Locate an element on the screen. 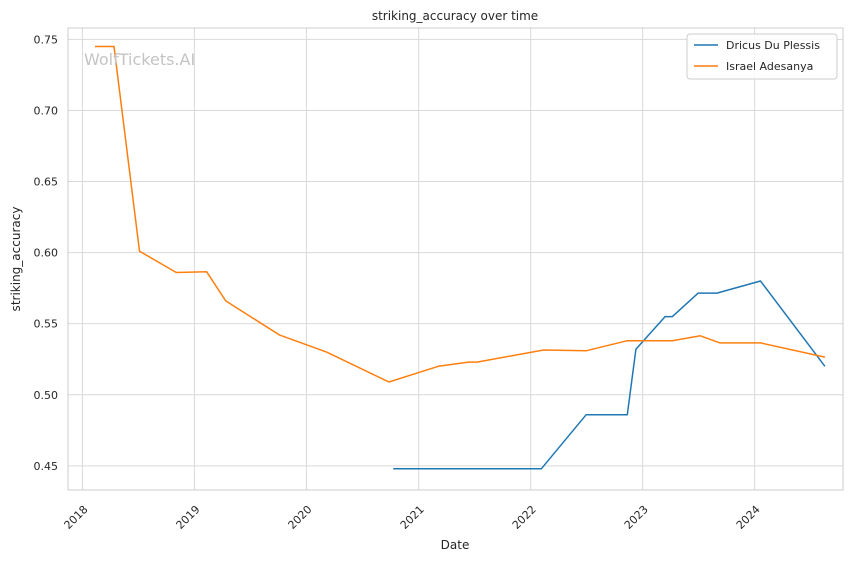  legend-label-dricus-du-plessis: Dricus Du Plessis is located at coordinates (773, 45).